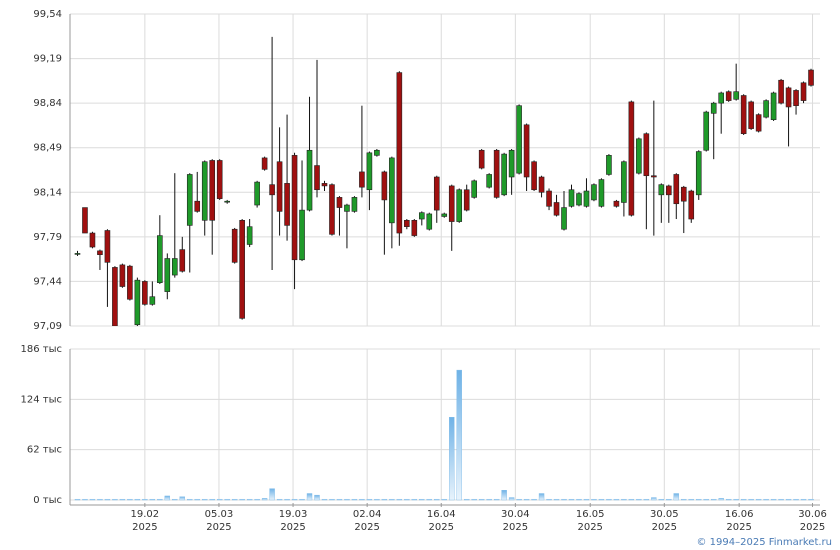  Describe the element at coordinates (441, 514) in the screenshot. I see `x-tick-label: 16.04` at that location.